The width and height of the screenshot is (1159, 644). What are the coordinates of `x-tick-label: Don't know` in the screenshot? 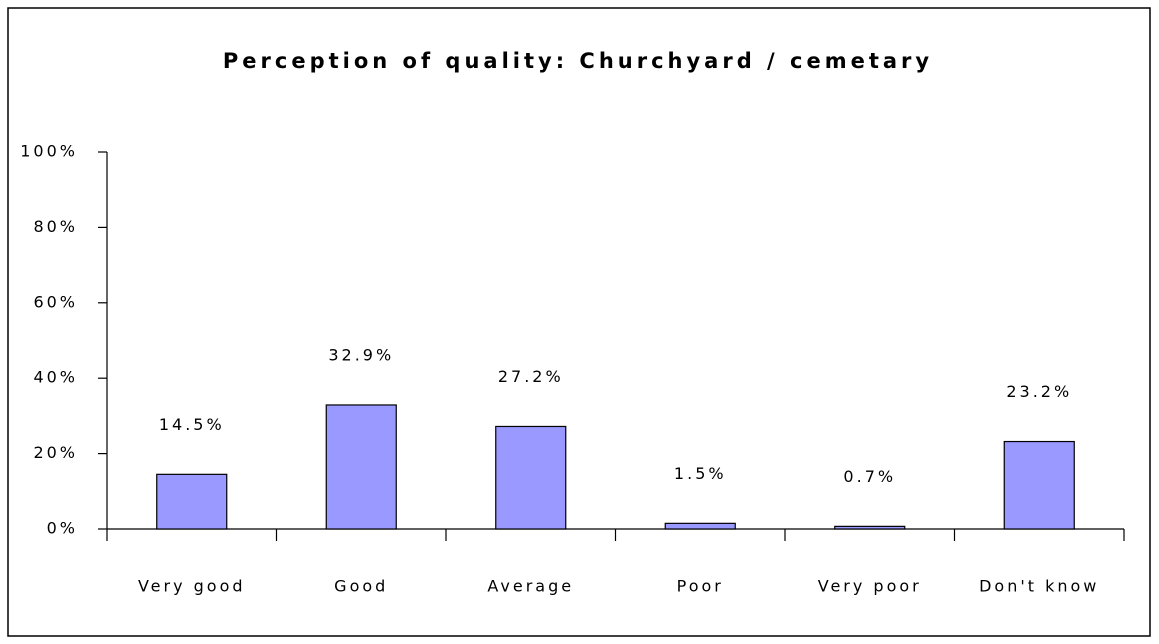 It's located at (1039, 586).